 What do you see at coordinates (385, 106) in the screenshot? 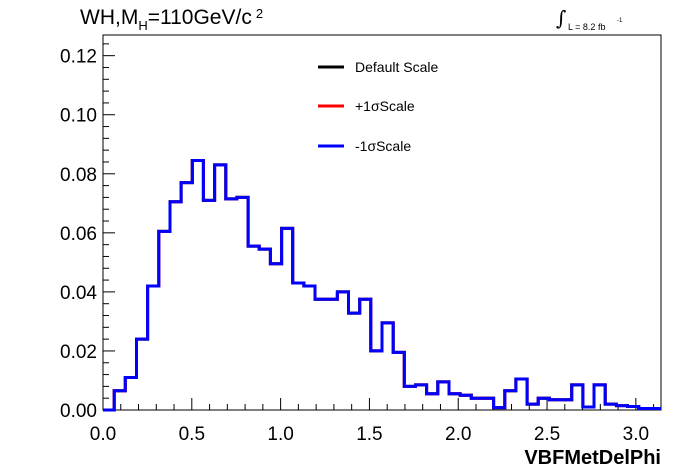
I see `legend-label-2: +1σScale` at bounding box center [385, 106].